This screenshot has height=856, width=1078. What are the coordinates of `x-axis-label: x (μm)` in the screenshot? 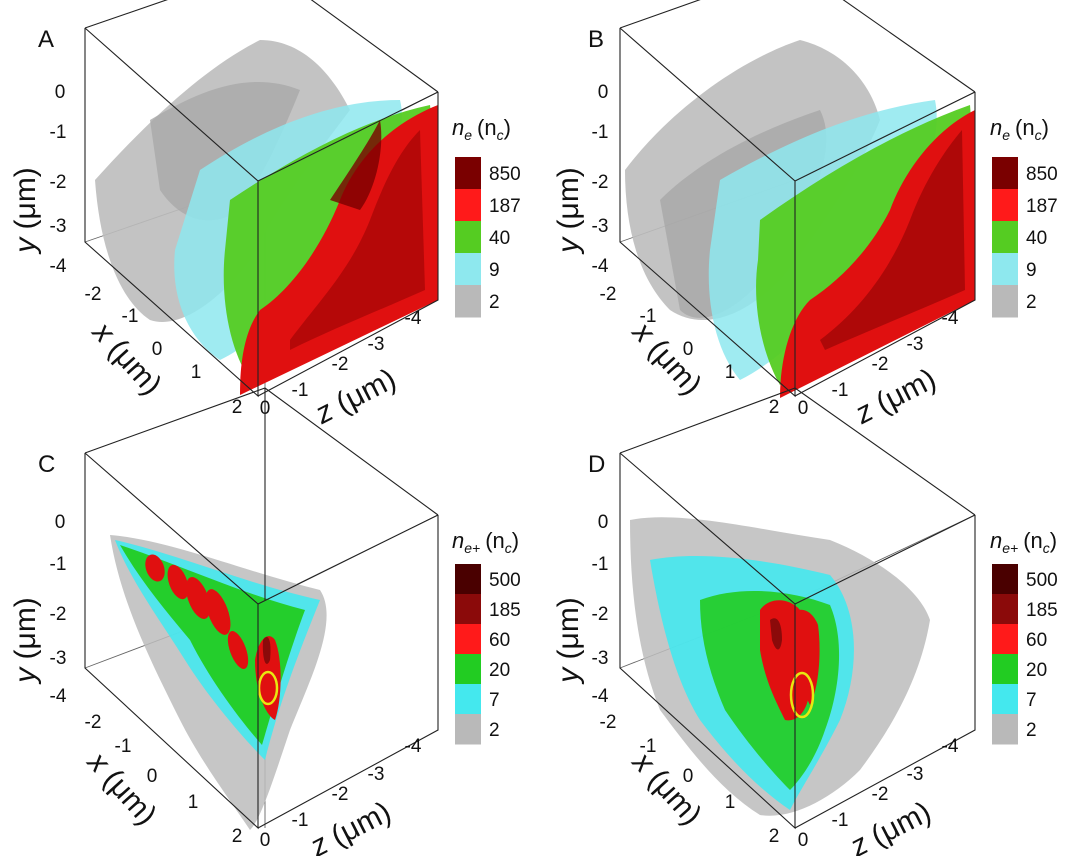 It's located at (666, 787).